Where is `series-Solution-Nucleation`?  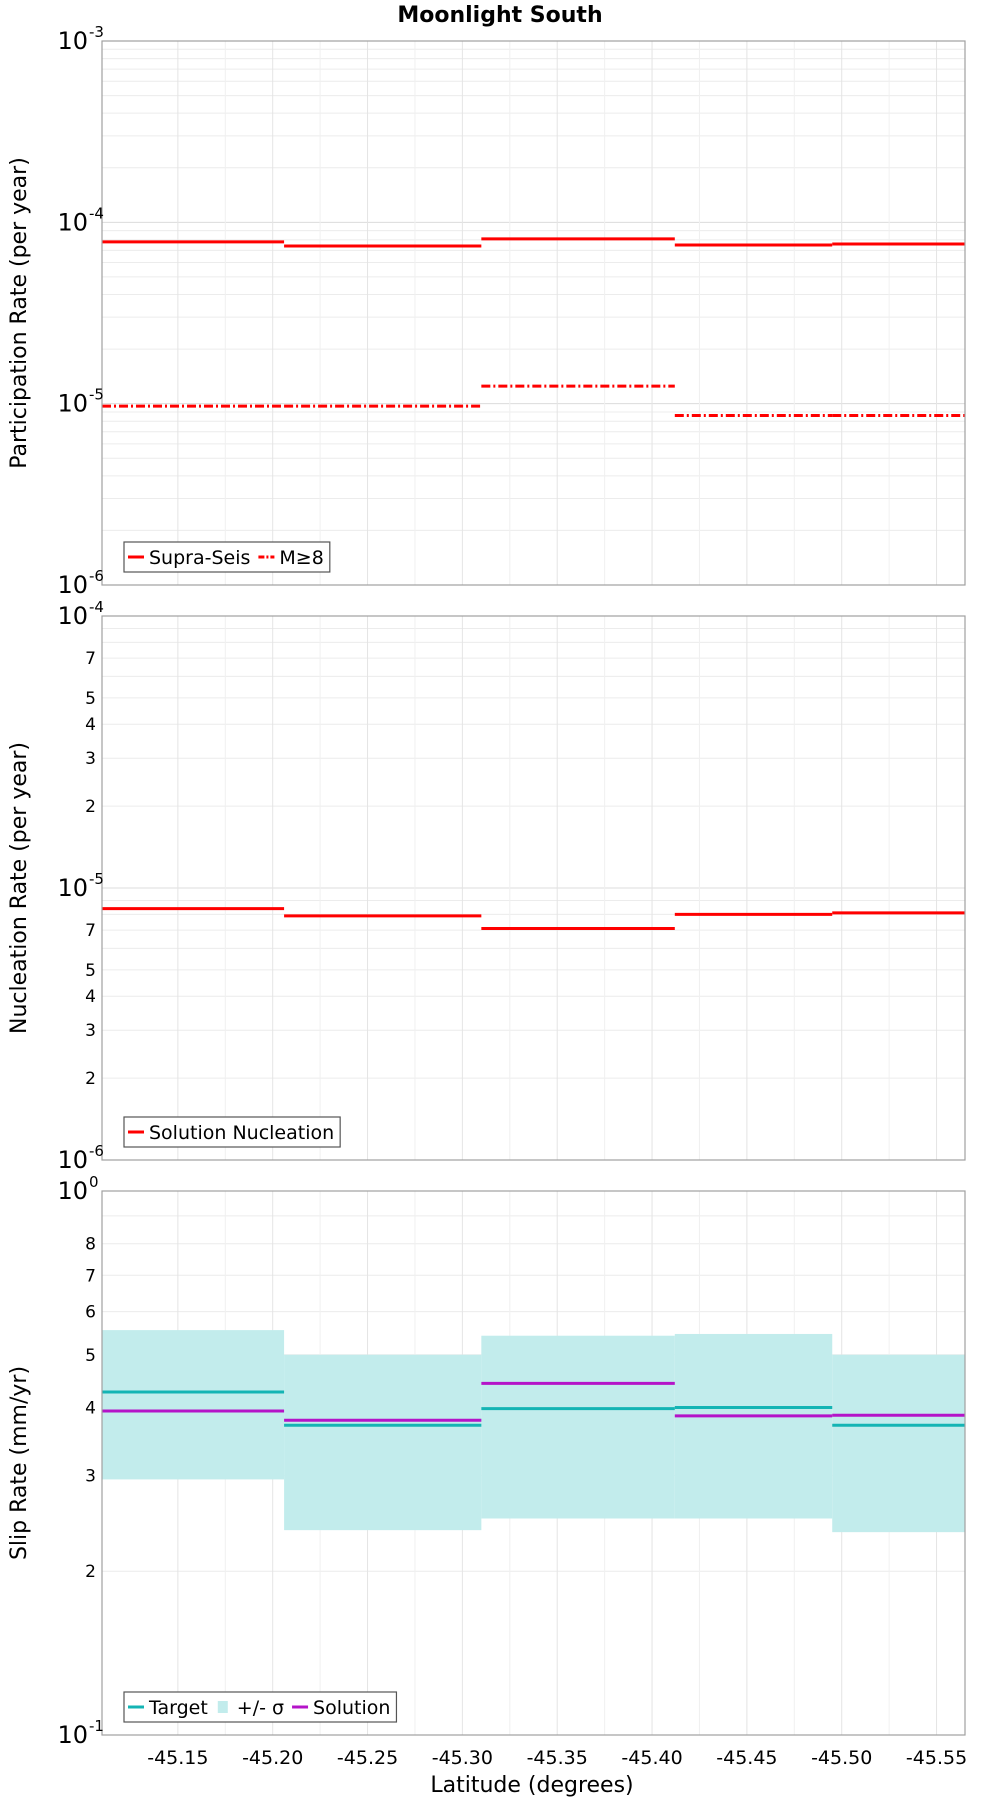
series-Solution-Nucleation is located at coordinates (533, 918).